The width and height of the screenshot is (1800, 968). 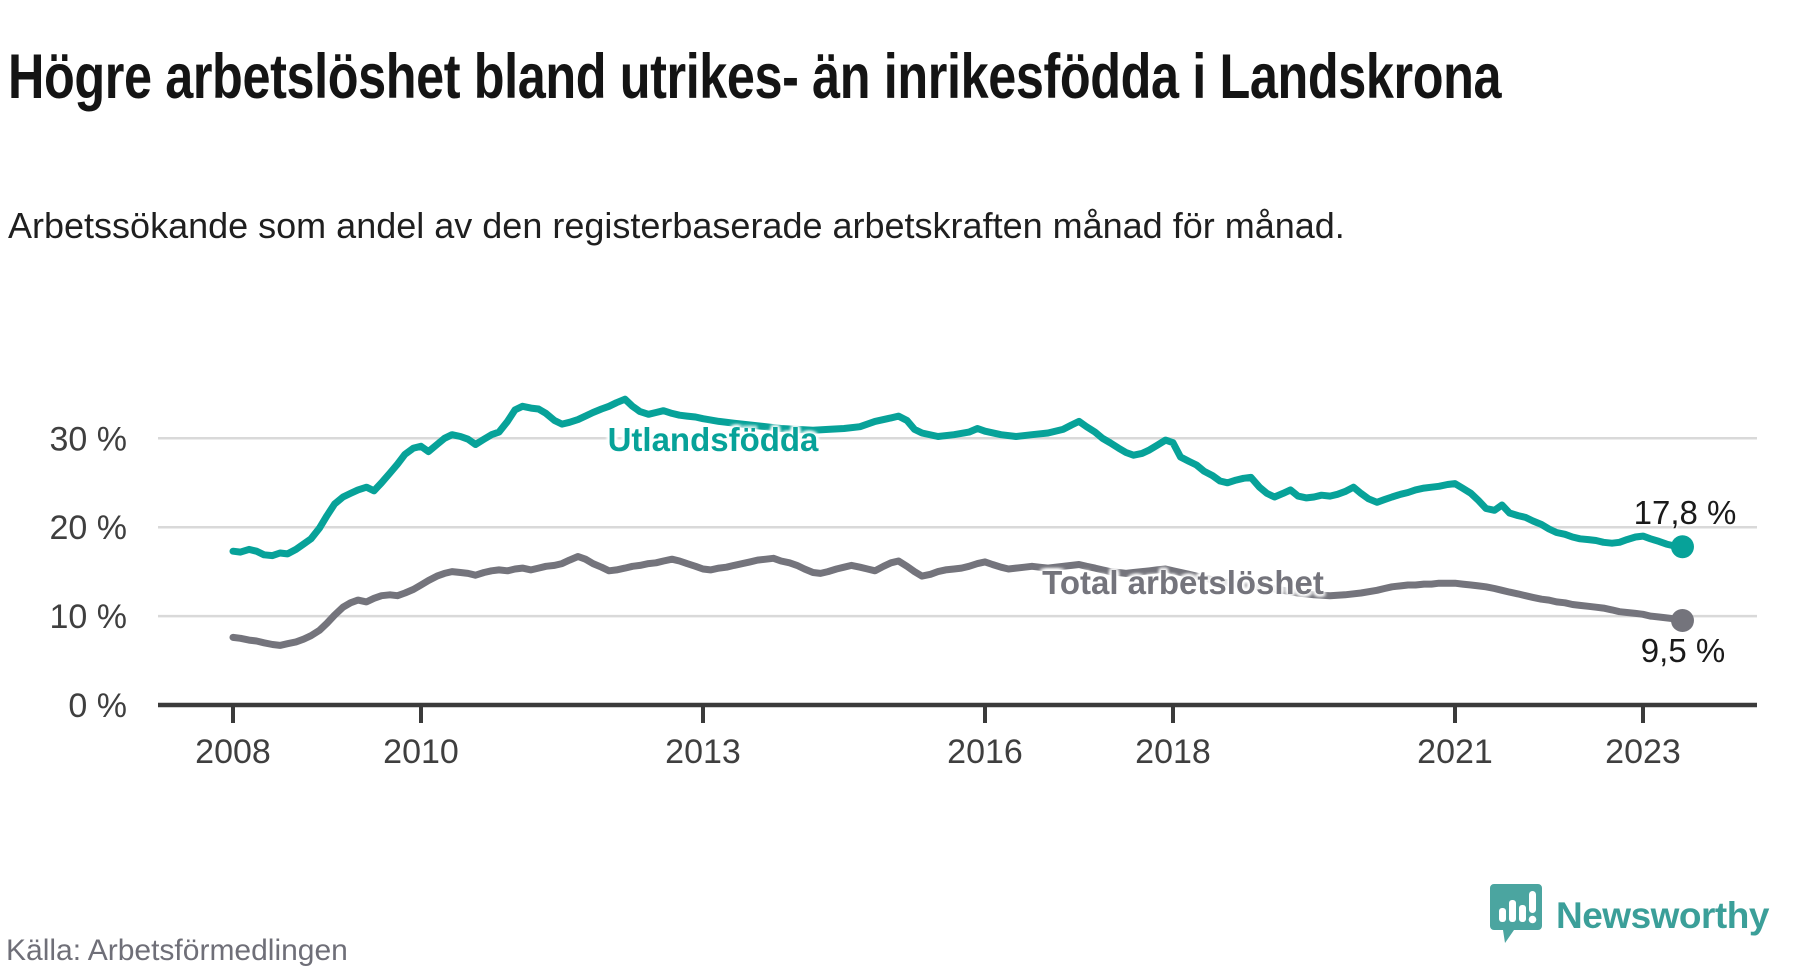 I want to click on svg-text: 30 %, so click(x=89, y=439).